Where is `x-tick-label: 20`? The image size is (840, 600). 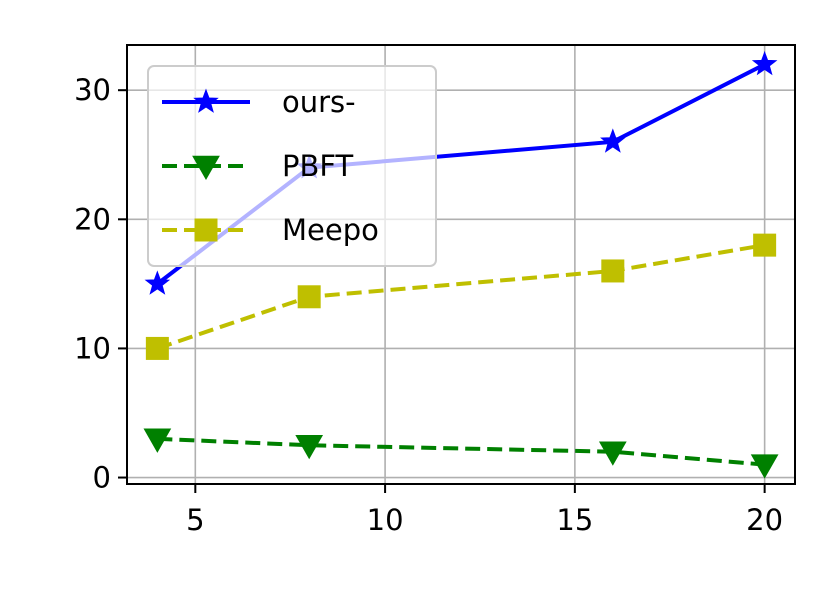 x-tick-label: 20 is located at coordinates (764, 520).